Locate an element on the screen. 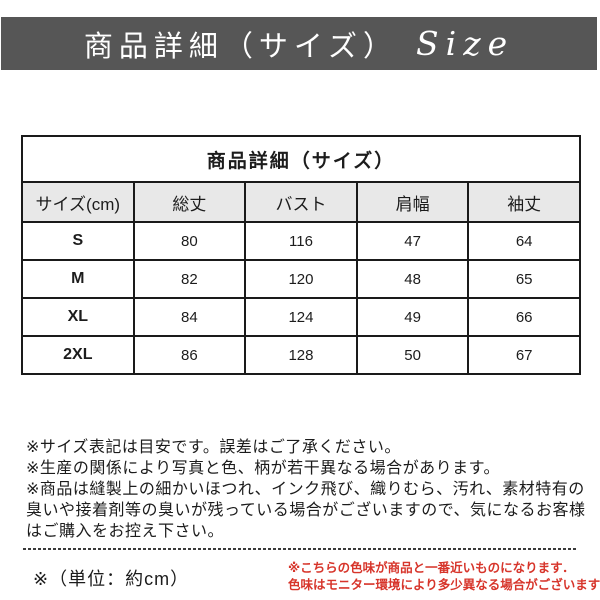 The width and height of the screenshot is (600, 600). table-title: 商品詳細（サイズ） is located at coordinates (301, 159).